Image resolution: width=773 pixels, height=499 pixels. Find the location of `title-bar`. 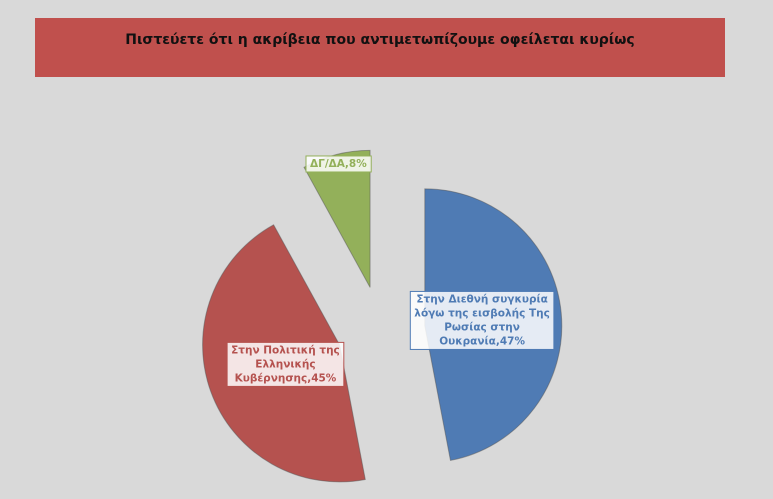

title-bar is located at coordinates (380, 47).